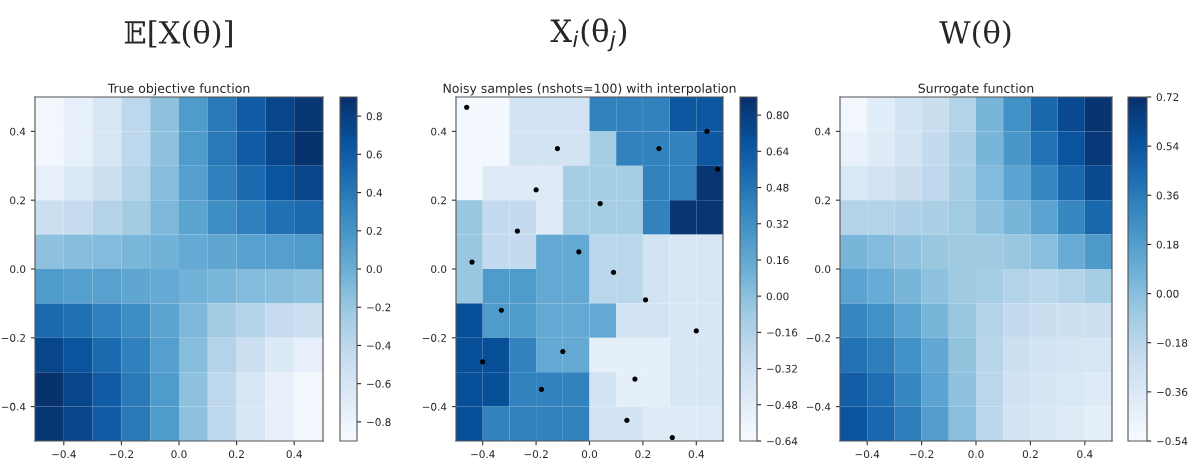 This screenshot has height=462, width=1203. What do you see at coordinates (374, 269) in the screenshot?
I see `color-bar-label: 0.0` at bounding box center [374, 269].